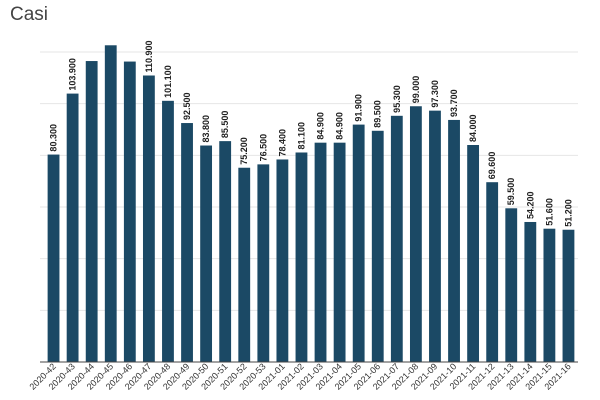 The image size is (600, 400). Describe the element at coordinates (454, 103) in the screenshot. I see `bar-data-label: 93.700` at that location.